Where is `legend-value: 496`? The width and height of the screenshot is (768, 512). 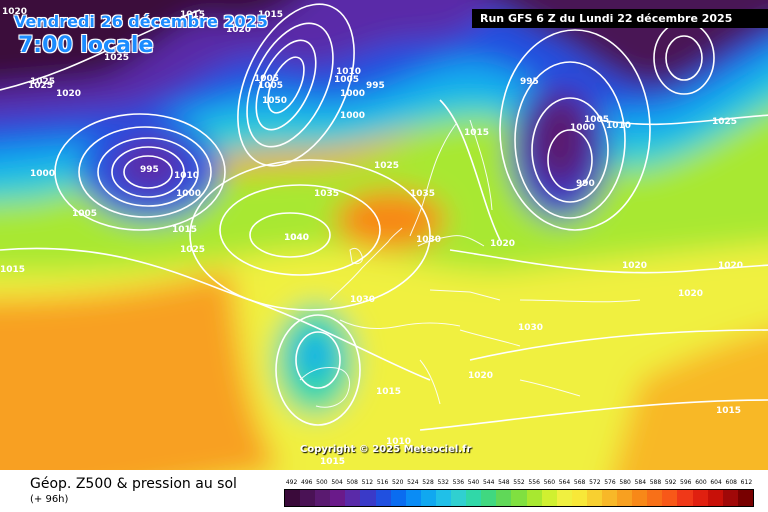 legend-value: 496 is located at coordinates (307, 482).